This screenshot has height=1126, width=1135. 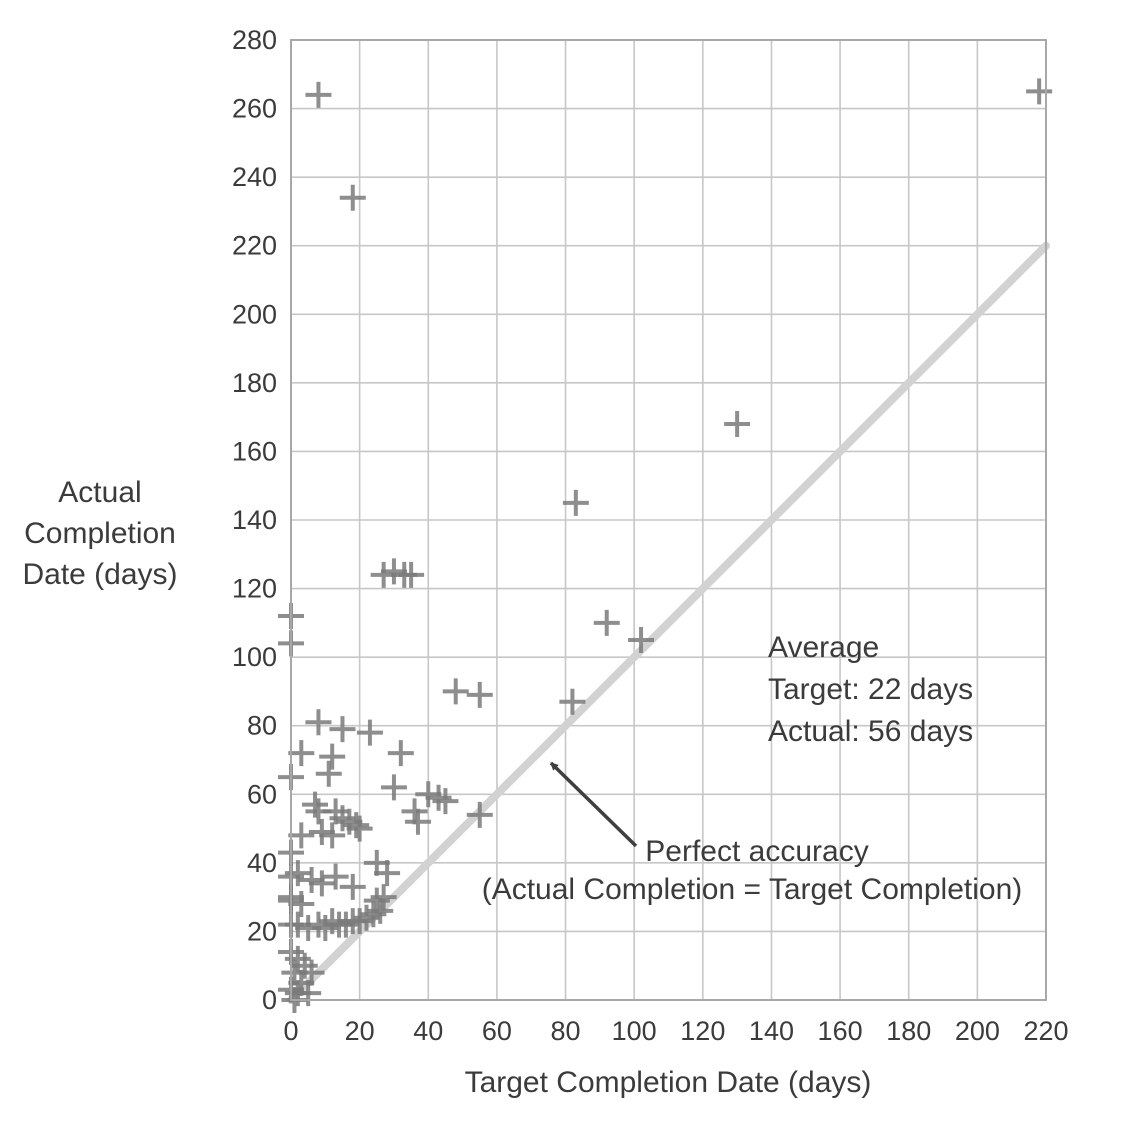 What do you see at coordinates (262, 931) in the screenshot?
I see `y-tick-label: 20` at bounding box center [262, 931].